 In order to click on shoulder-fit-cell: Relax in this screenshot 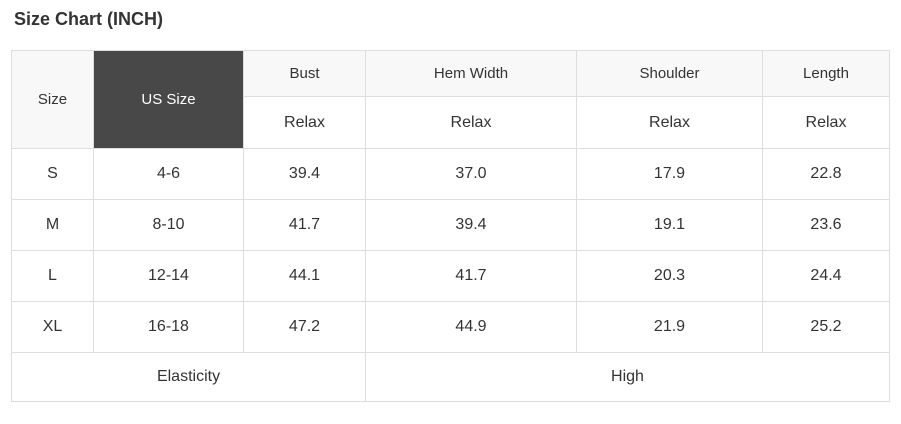, I will do `click(669, 122)`.